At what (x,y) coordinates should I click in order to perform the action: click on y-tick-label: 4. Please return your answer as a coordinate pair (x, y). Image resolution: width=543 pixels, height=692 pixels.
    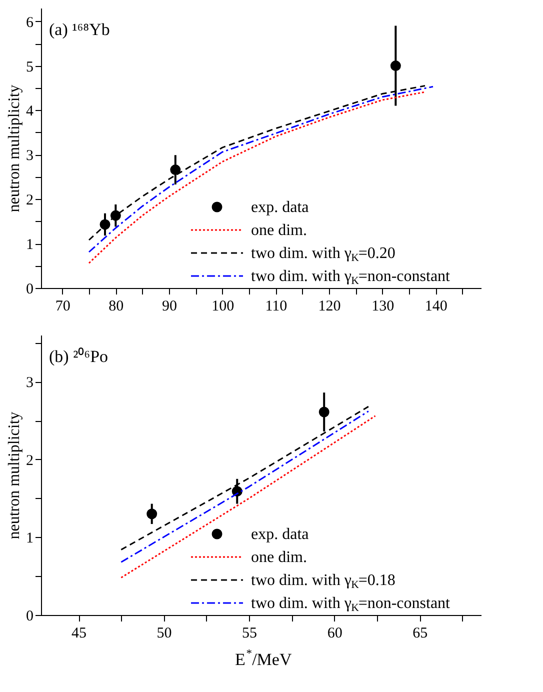
    Looking at the image, I should click on (30, 112).